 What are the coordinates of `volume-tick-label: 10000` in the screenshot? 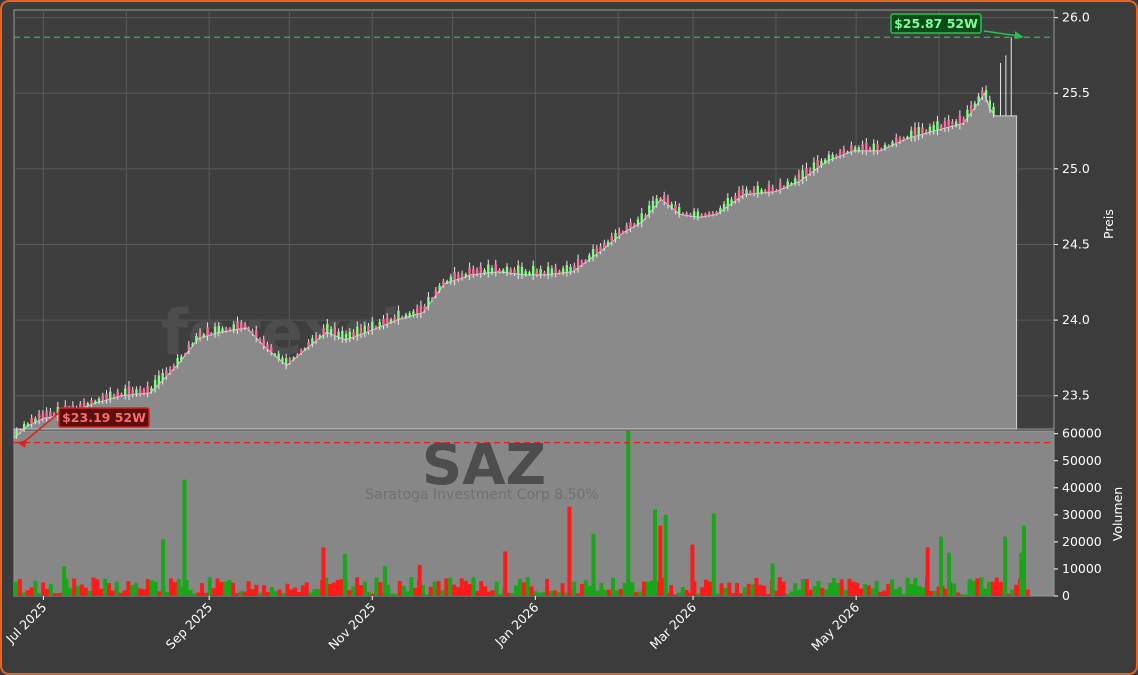 It's located at (1082, 568).